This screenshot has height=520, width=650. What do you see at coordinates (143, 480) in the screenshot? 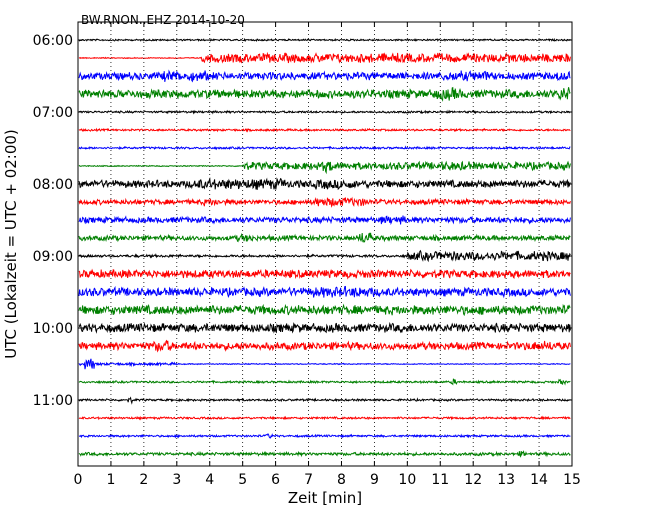
I see `x-tick-label: 2` at bounding box center [143, 480].